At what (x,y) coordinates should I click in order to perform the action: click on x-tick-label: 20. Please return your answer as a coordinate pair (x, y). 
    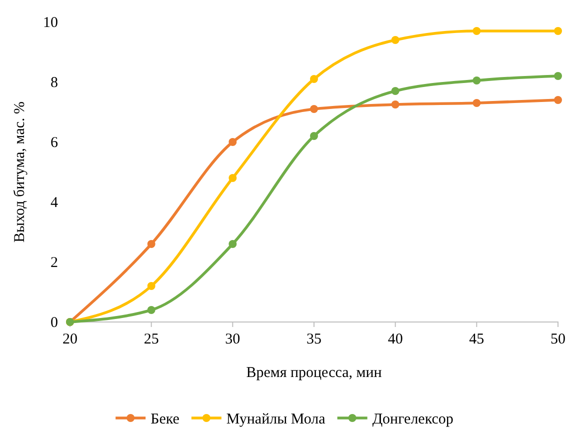
    Looking at the image, I should click on (70, 340).